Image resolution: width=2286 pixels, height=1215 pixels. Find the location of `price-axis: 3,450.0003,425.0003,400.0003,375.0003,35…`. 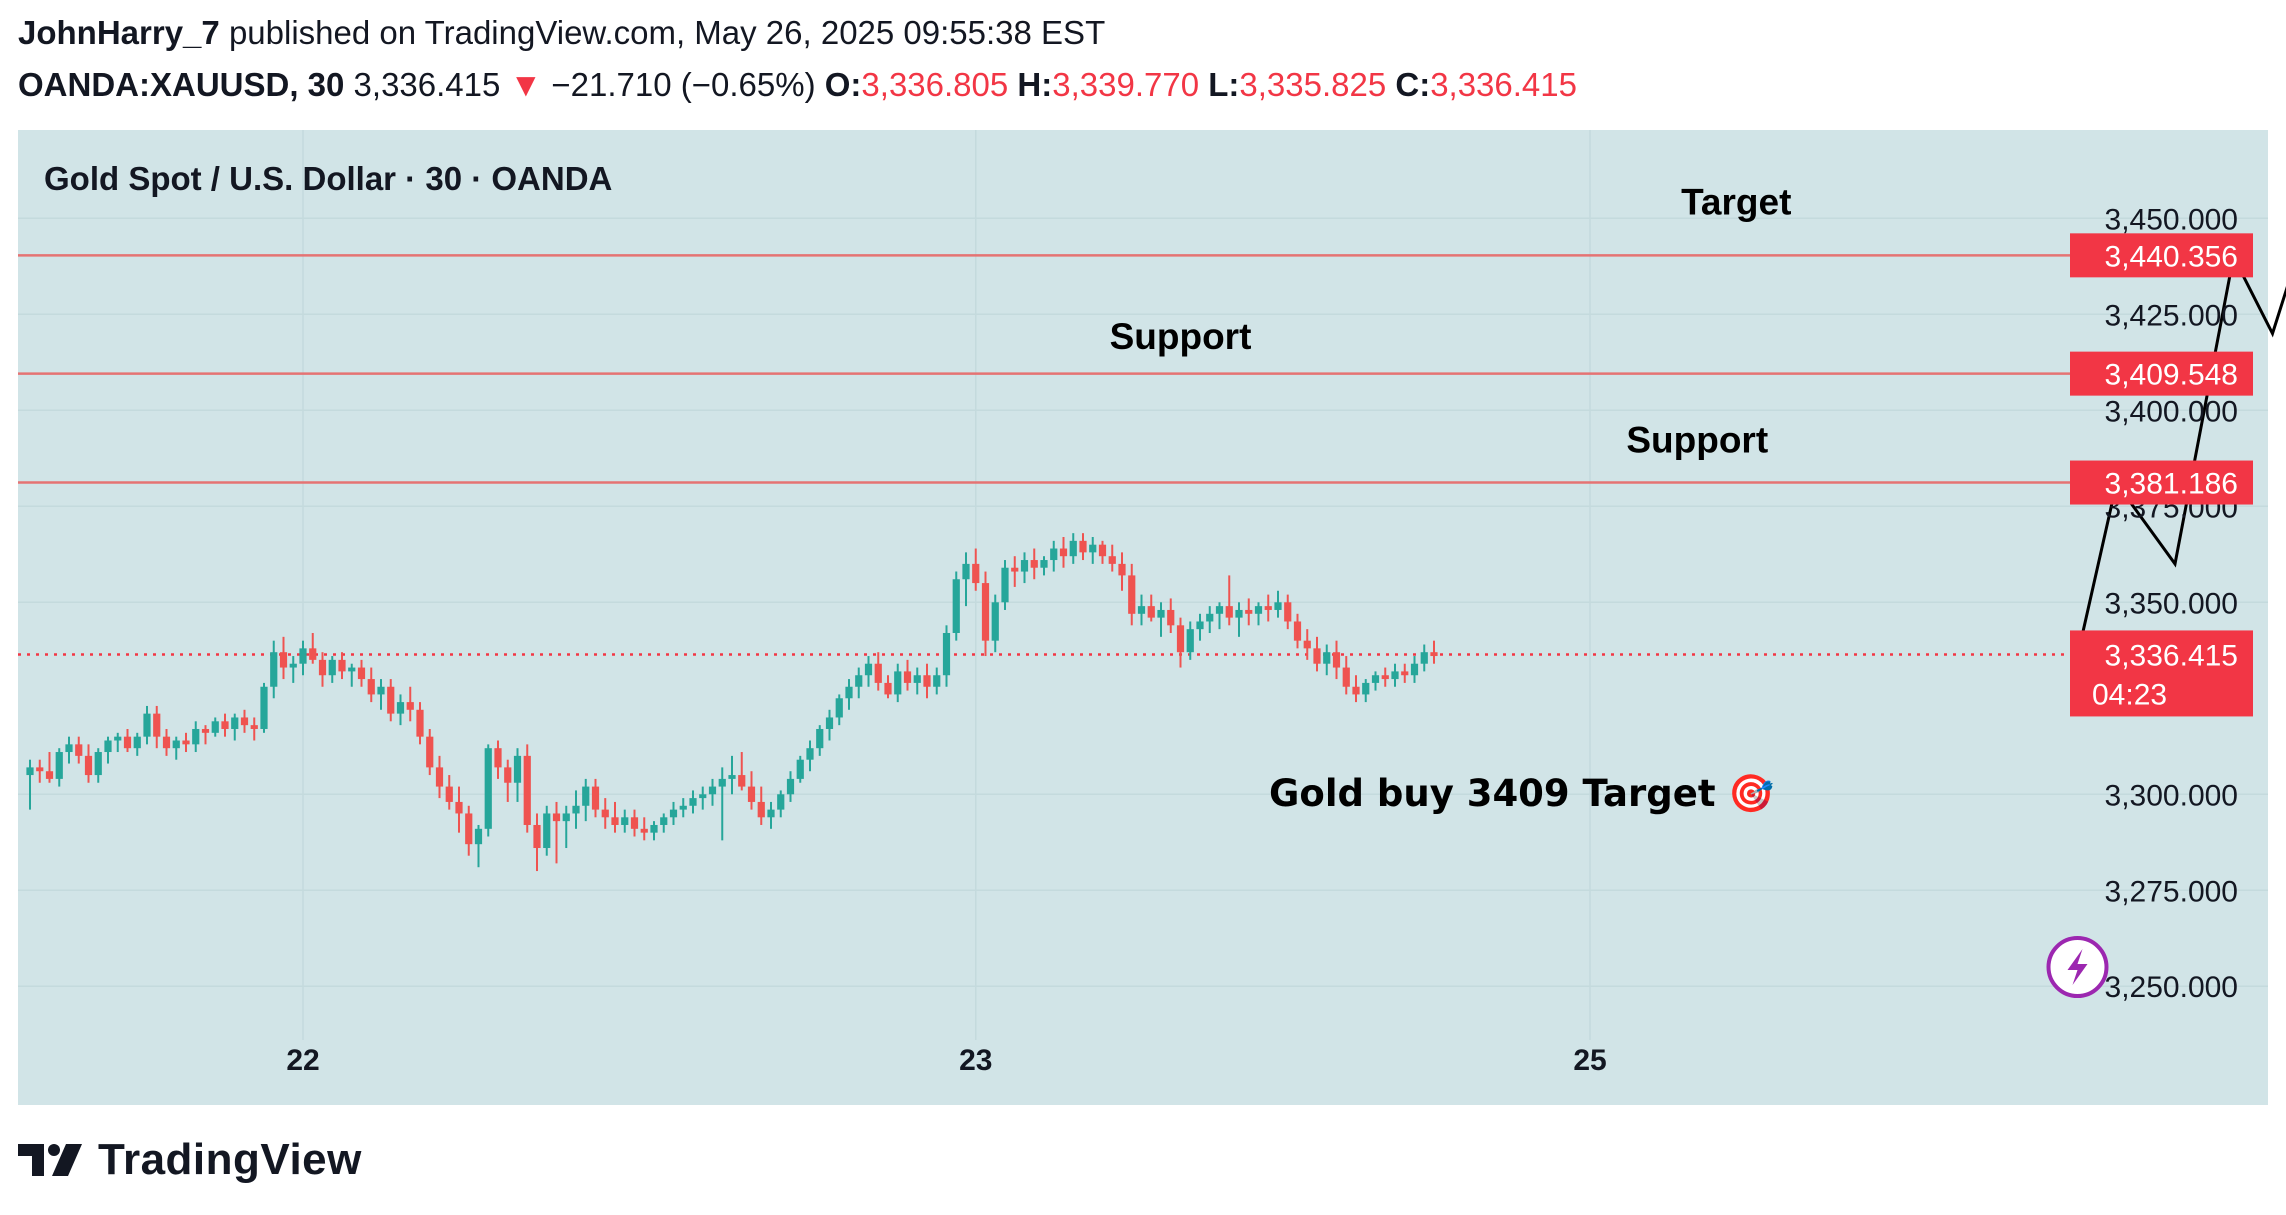

price-axis: 3,450.0003,425.0003,400.0003,375.0003,35… is located at coordinates (2161, 603).